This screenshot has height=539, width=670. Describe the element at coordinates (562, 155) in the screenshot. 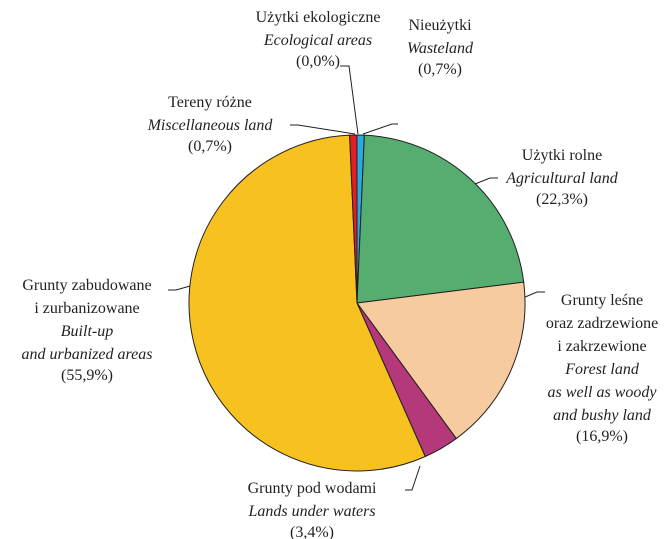

I see `category-label: Użytki rolne` at that location.